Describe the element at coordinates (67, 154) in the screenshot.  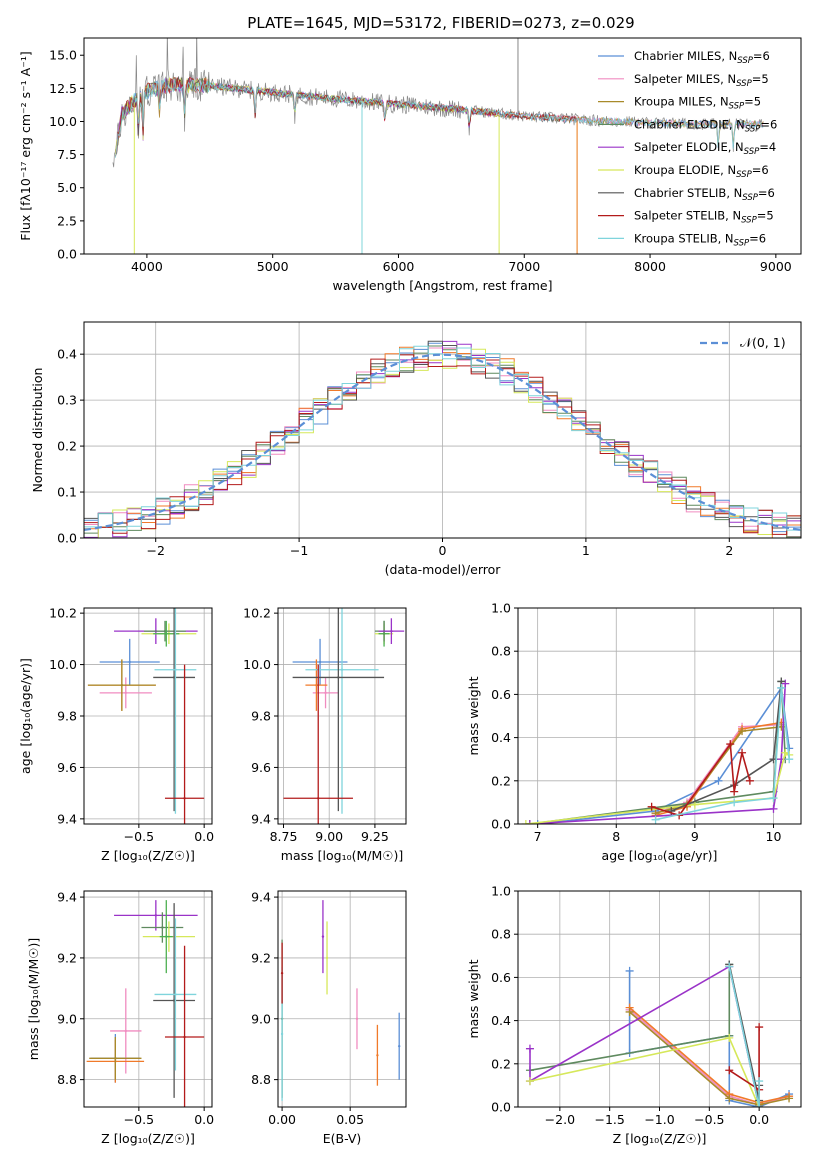
I see `y-tick-label: 7.5` at that location.